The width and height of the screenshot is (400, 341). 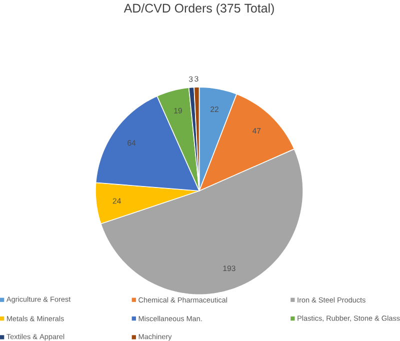 I want to click on chart-title: AD/CVD Orders (375 Total), so click(x=199, y=10).